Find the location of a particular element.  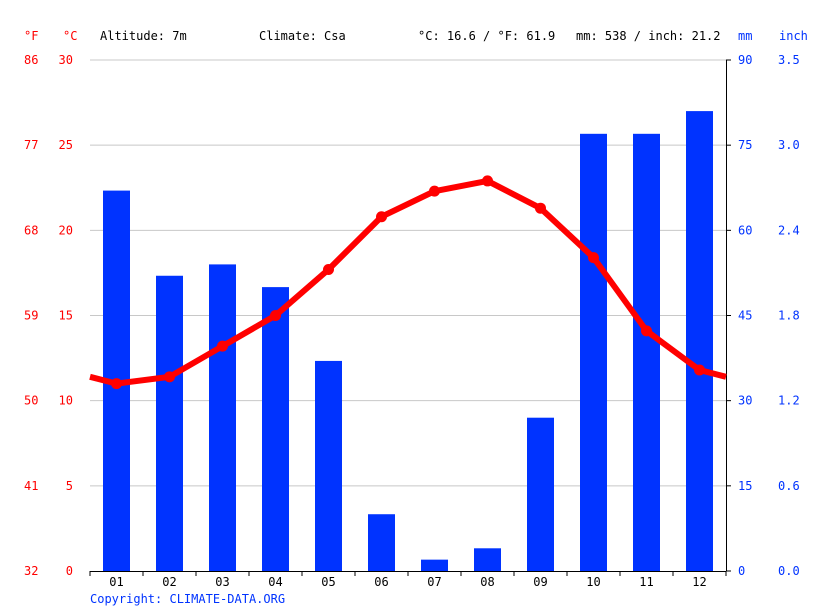

month-tick-label: 09 is located at coordinates (540, 582).